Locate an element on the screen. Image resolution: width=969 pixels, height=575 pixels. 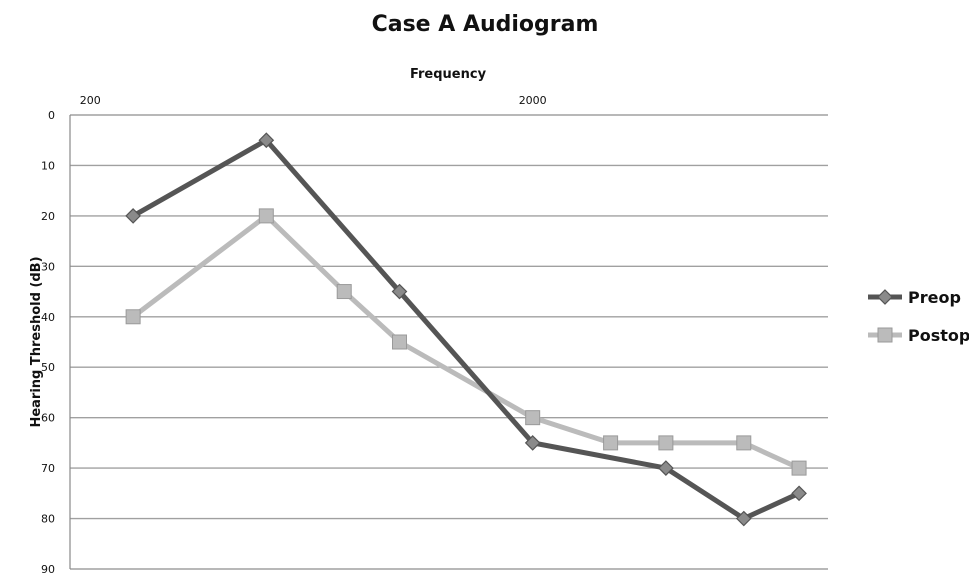
y-axis-ticks: 0 10 20 30 40 50 60 70 80 90 is located at coordinates (48, 342).